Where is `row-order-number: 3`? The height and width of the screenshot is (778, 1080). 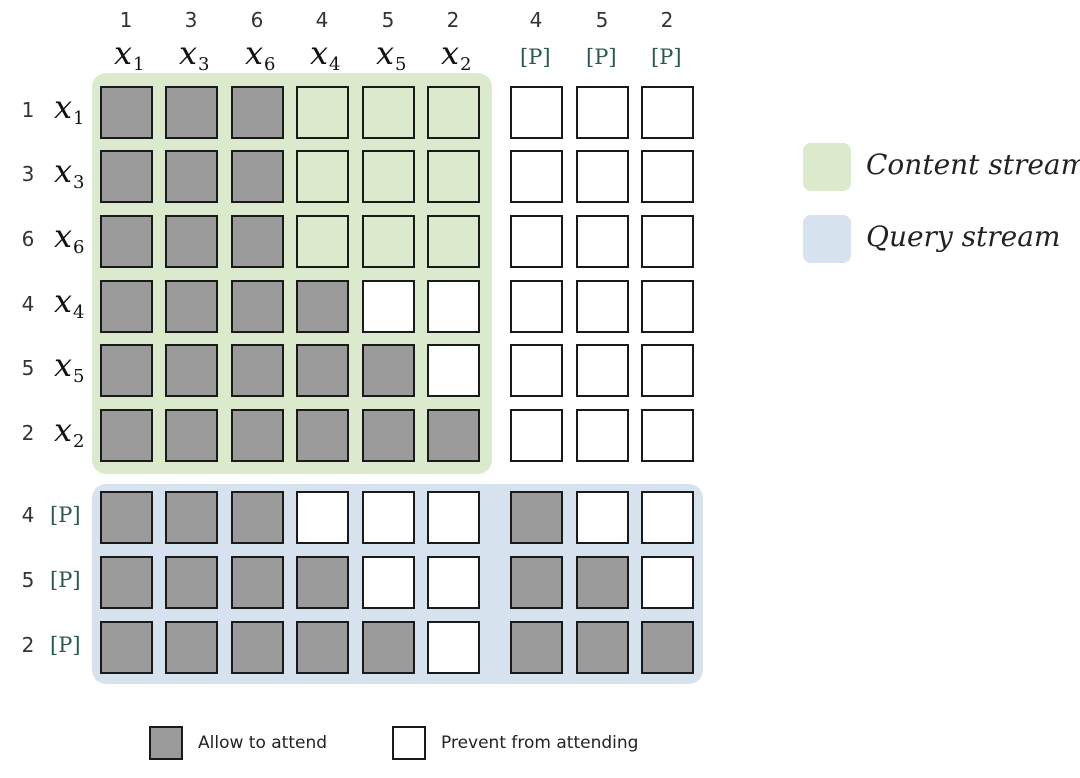 row-order-number: 3 is located at coordinates (28, 174).